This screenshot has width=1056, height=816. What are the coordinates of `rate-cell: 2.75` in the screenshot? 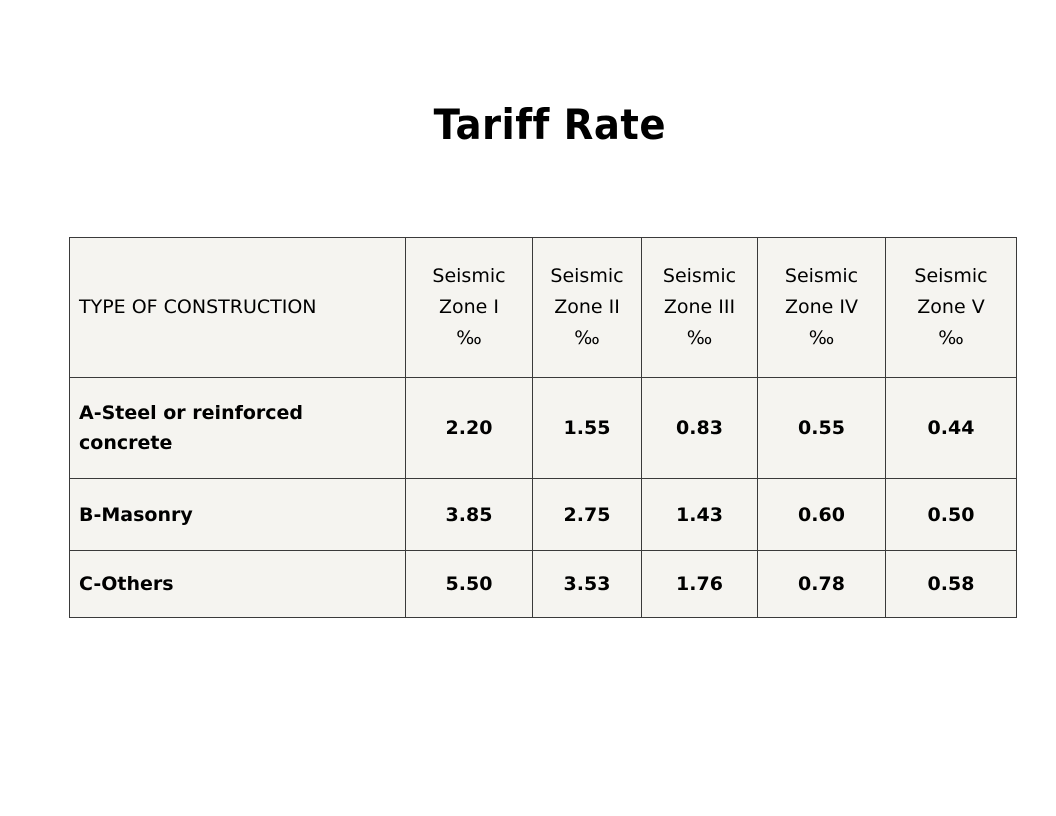 It's located at (587, 514).